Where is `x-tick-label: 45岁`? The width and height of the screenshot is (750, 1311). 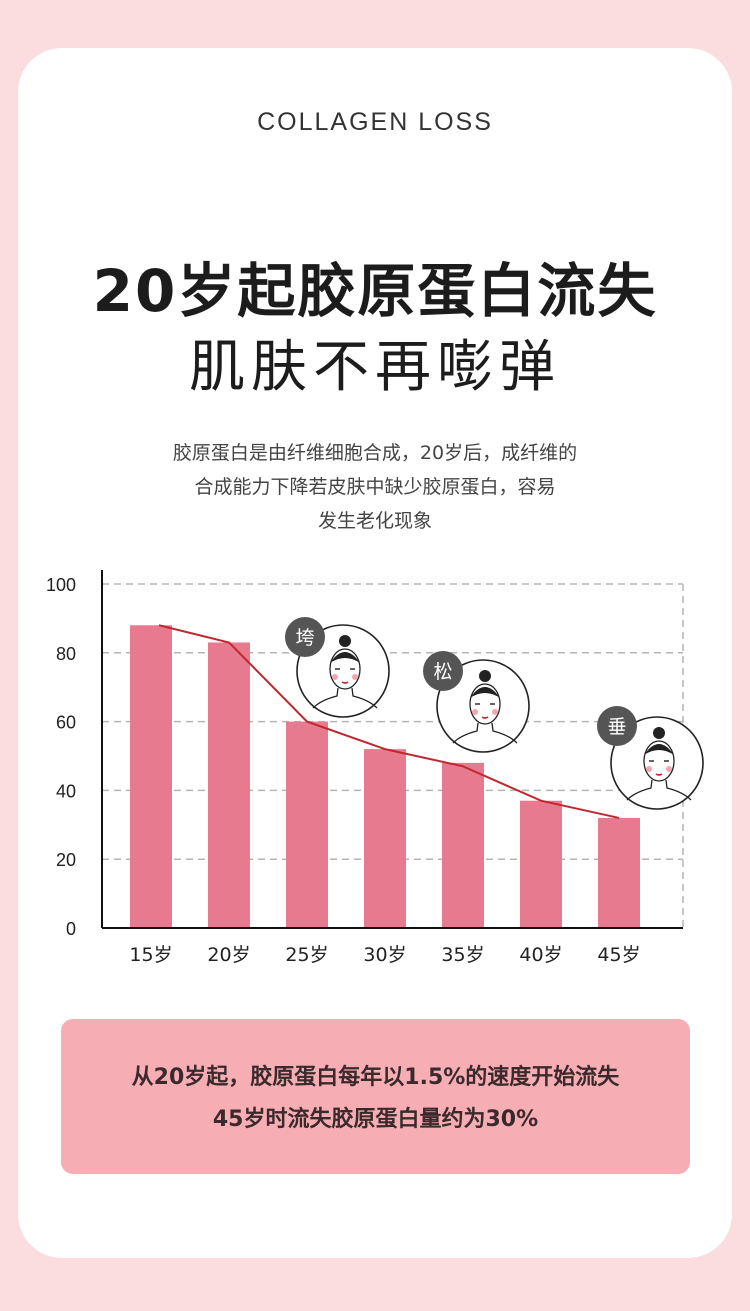
x-tick-label: 45岁 is located at coordinates (618, 955).